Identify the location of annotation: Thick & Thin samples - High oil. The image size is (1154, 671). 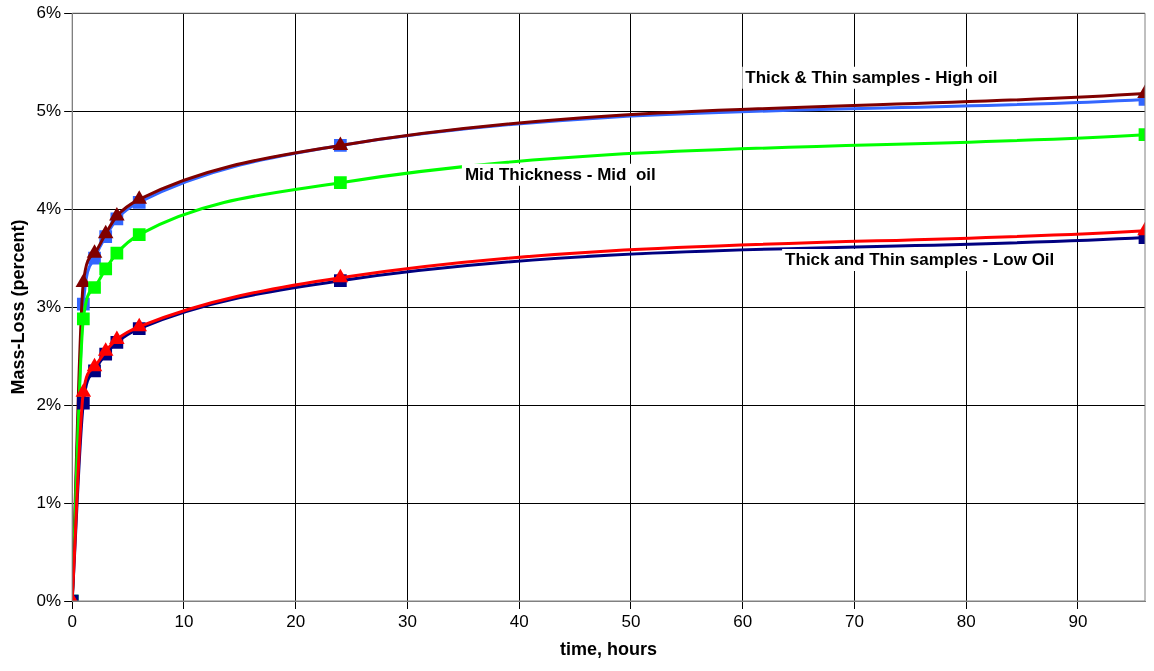
(871, 77).